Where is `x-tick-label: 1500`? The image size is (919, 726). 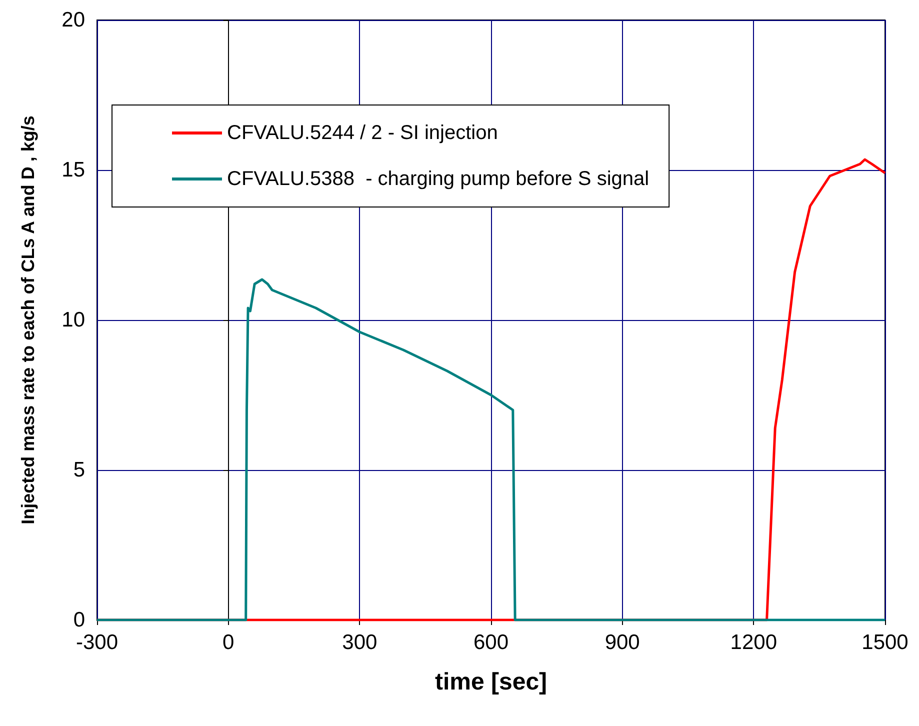 x-tick-label: 1500 is located at coordinates (885, 642).